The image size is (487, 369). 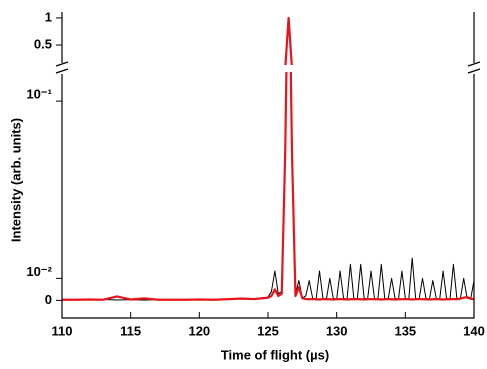 I want to click on x-tick-label: 120, so click(x=199, y=330).